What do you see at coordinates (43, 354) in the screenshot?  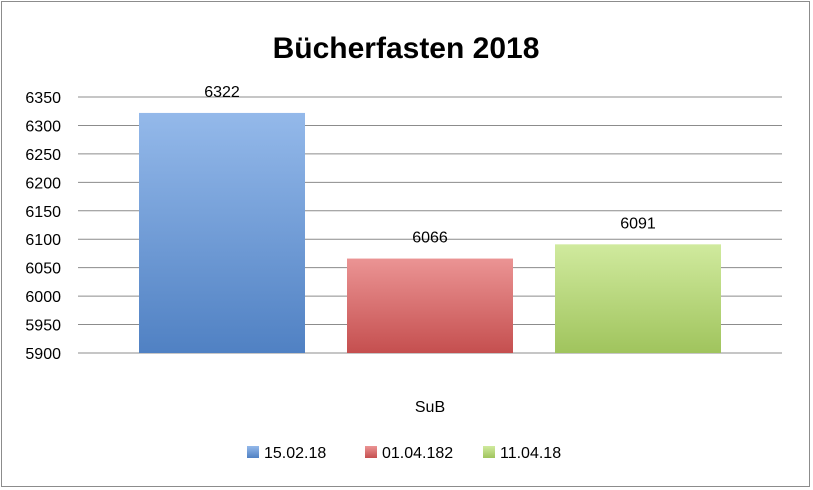 I see `y-tick-label: 5900` at bounding box center [43, 354].